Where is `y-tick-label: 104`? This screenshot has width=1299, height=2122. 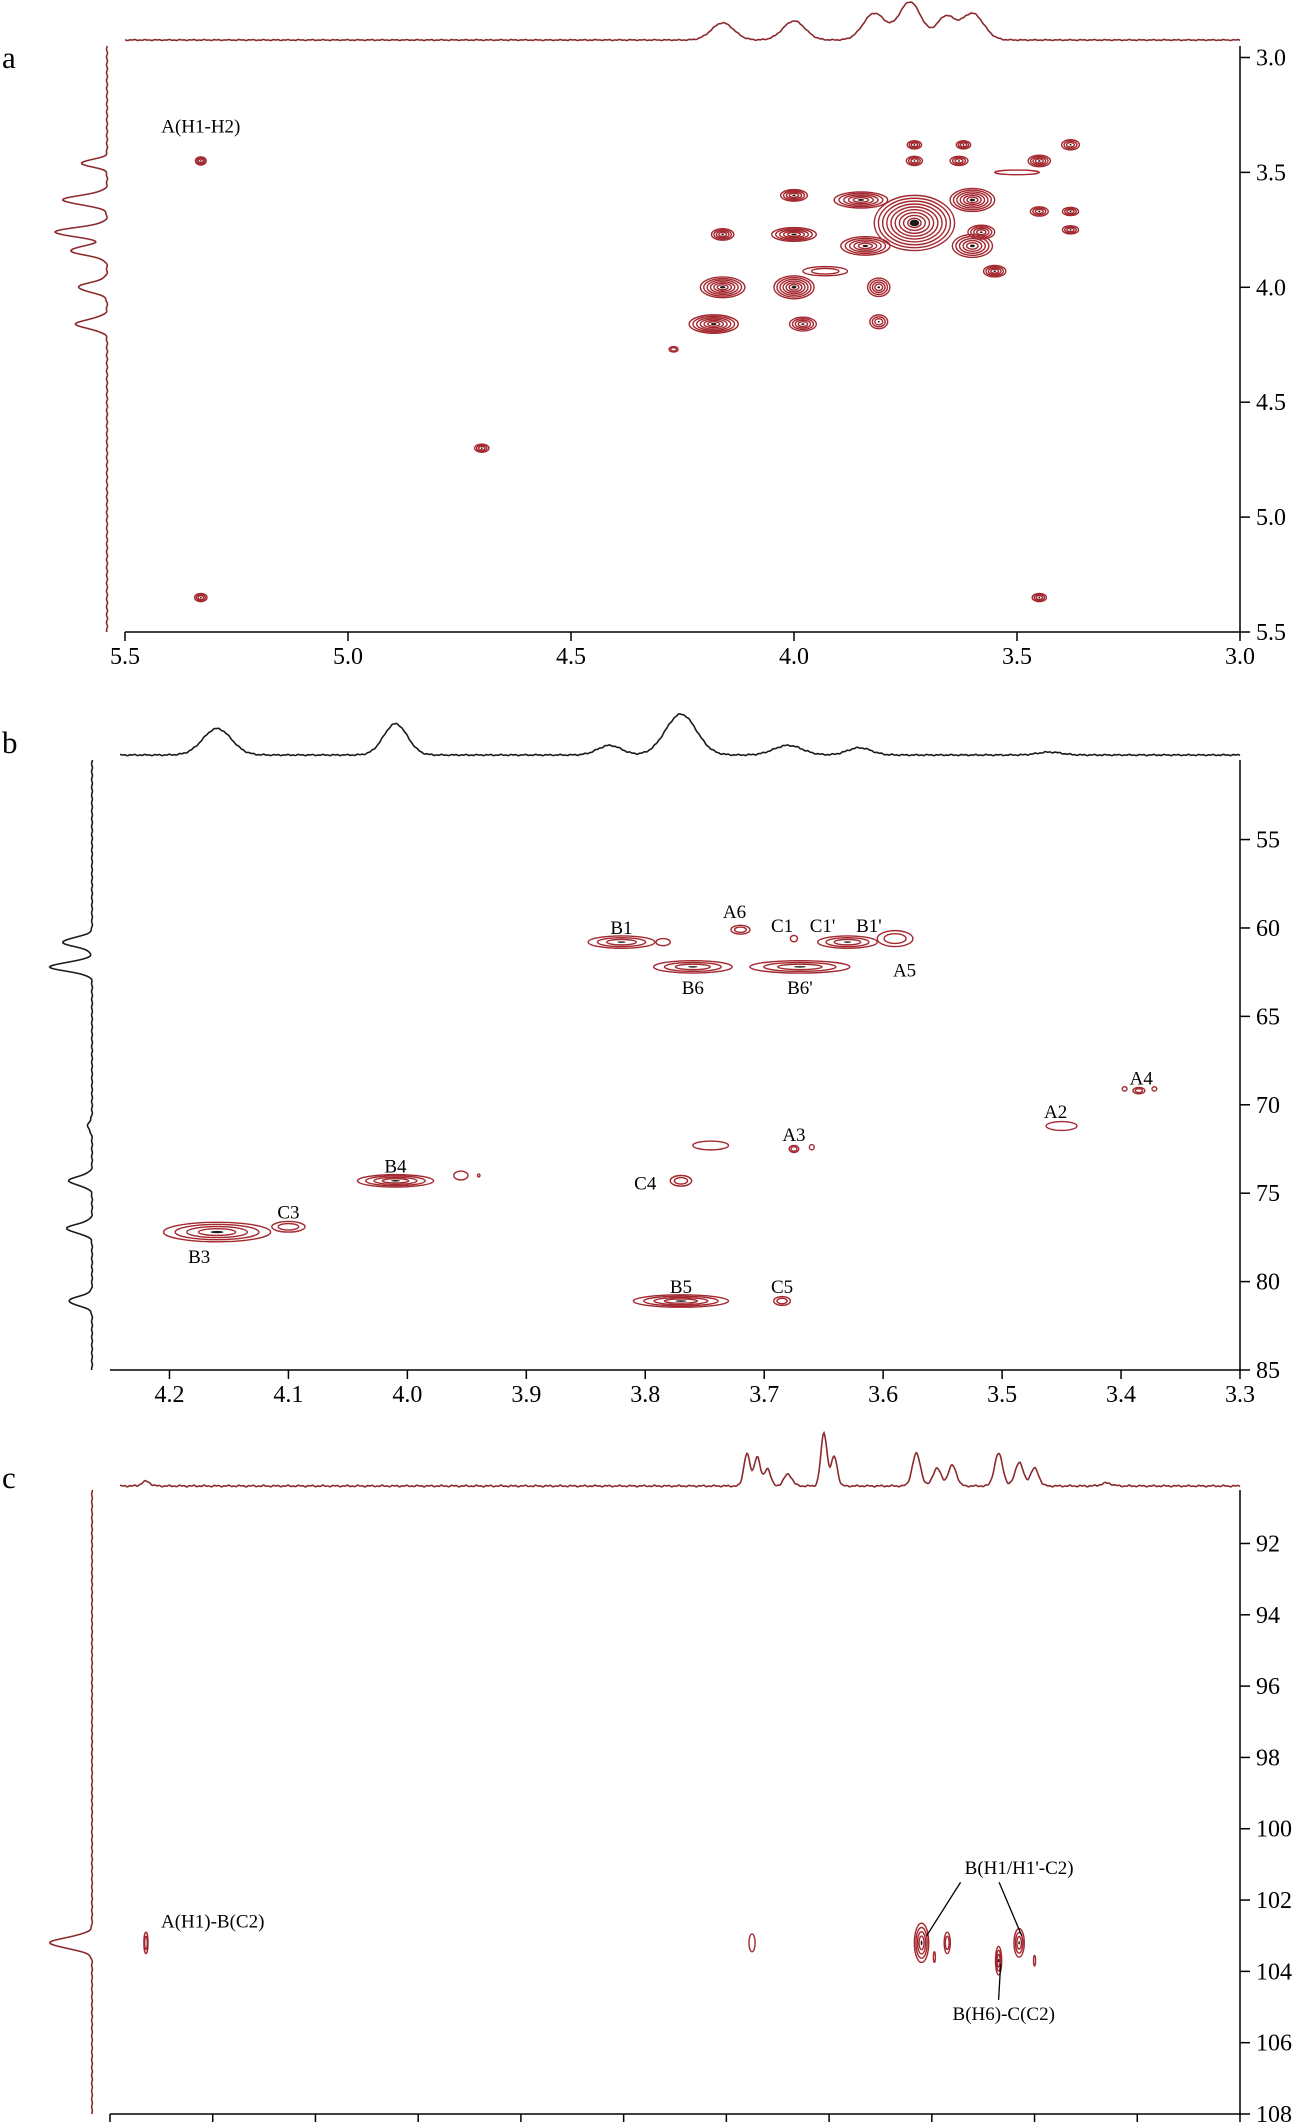
y-tick-label: 104 is located at coordinates (1274, 1972).